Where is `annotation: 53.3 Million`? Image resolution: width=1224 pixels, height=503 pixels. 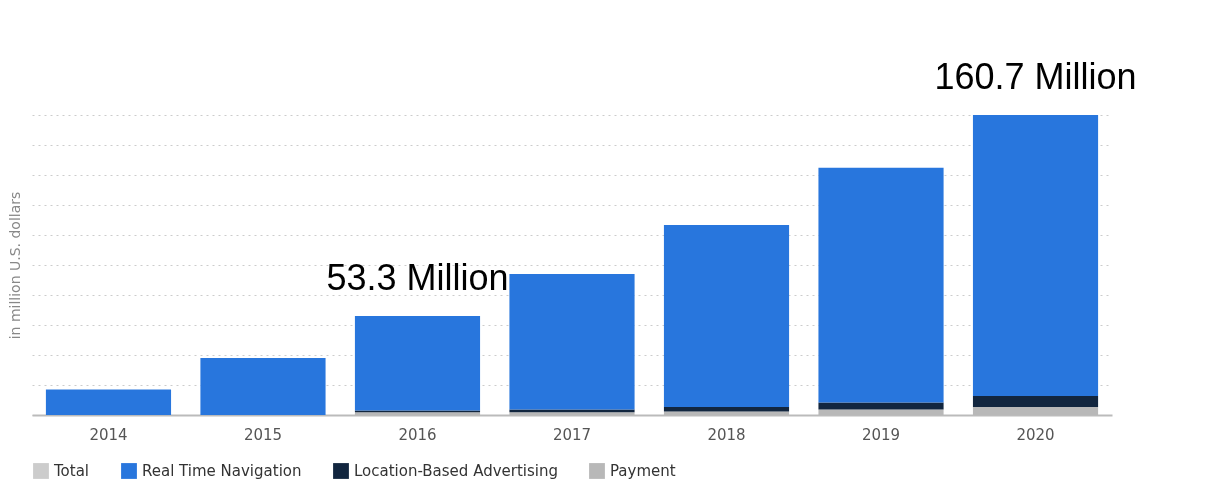
annotation: 53.3 Million is located at coordinates (417, 277).